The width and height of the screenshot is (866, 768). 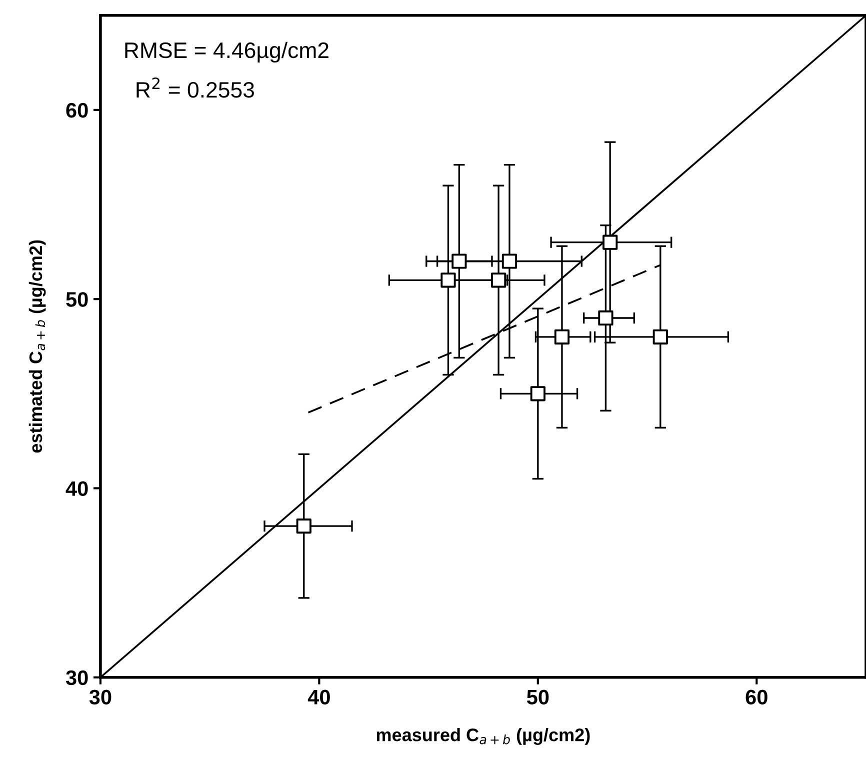 What do you see at coordinates (77, 110) in the screenshot?
I see `y-tick-label: 60` at bounding box center [77, 110].